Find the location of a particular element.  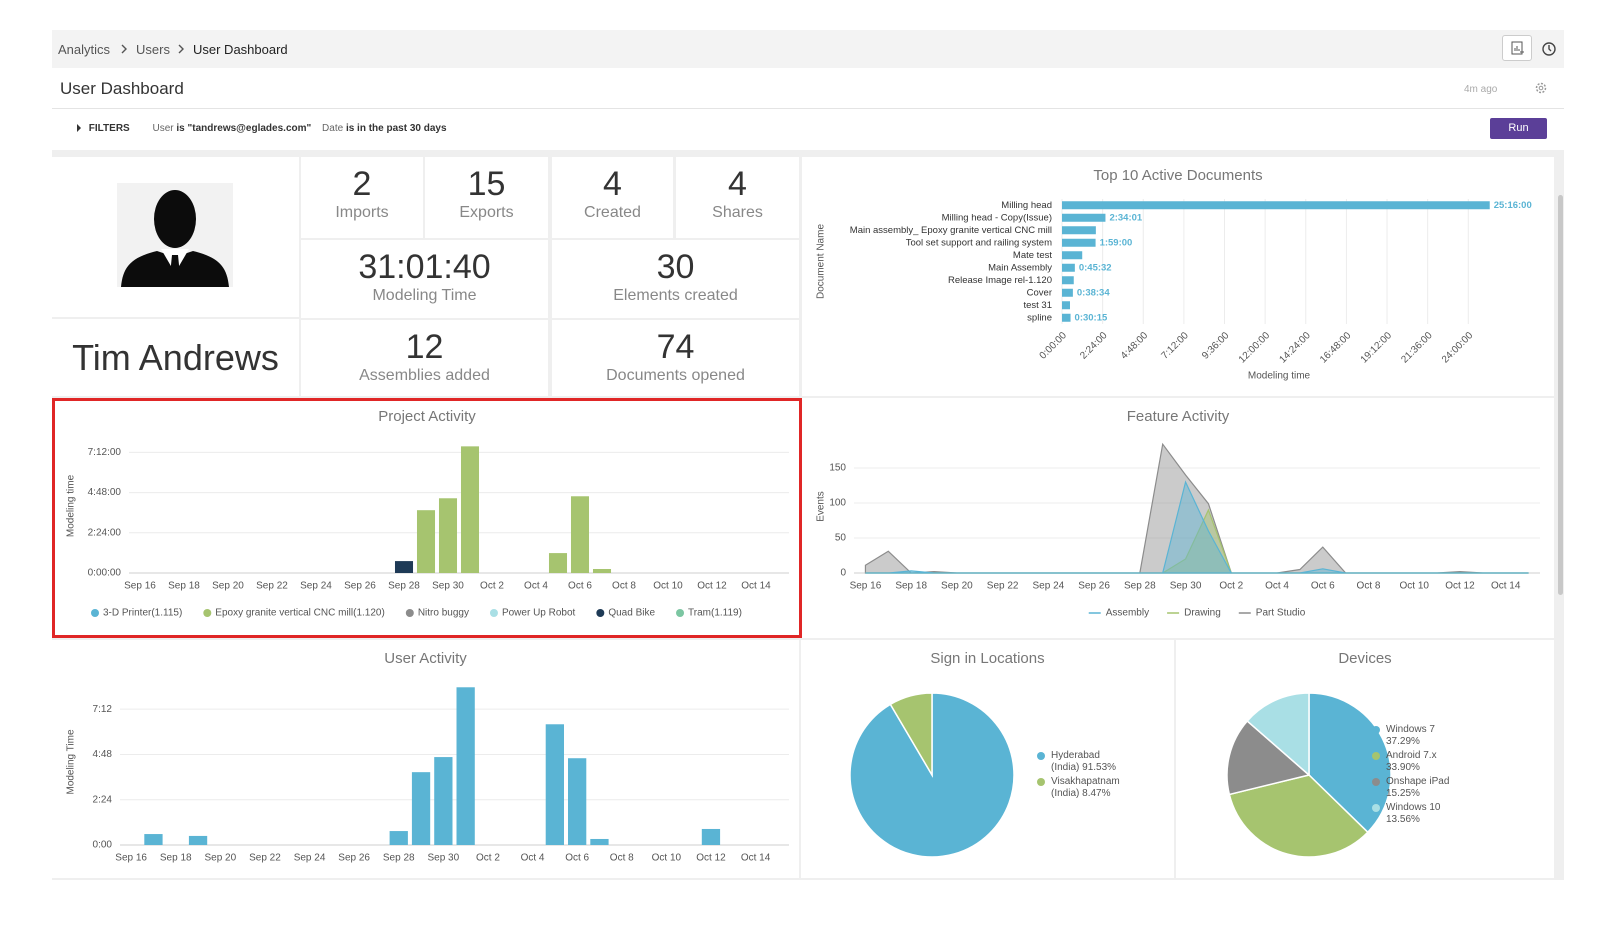

legend-label: Windows 7 is located at coordinates (1410, 729).